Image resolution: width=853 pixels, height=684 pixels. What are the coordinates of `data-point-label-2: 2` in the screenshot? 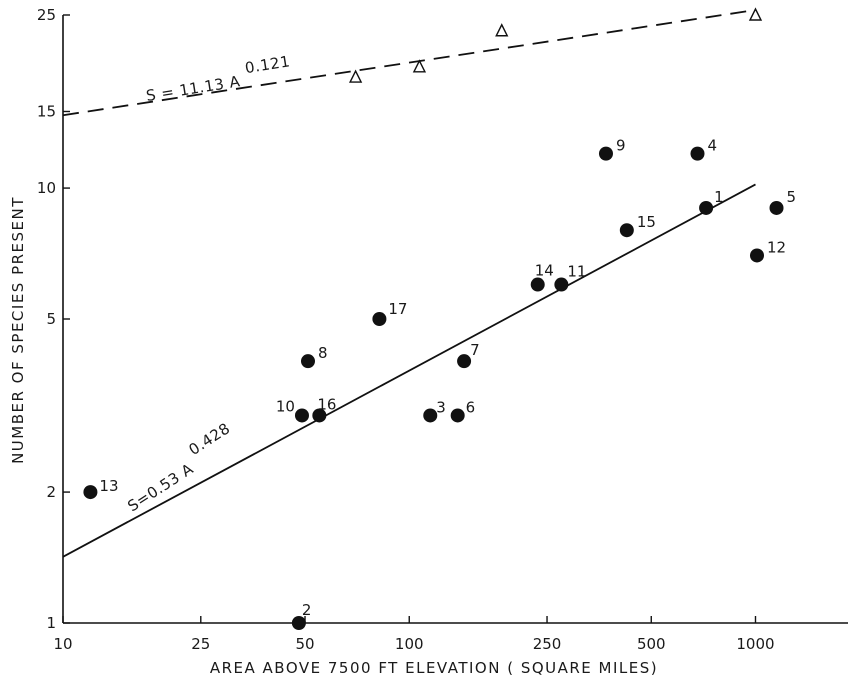 It's located at (307, 610).